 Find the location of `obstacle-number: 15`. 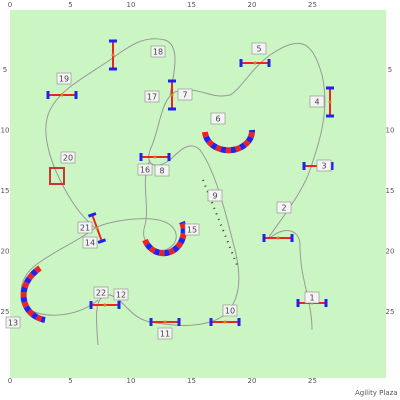

obstacle-number: 15 is located at coordinates (192, 230).